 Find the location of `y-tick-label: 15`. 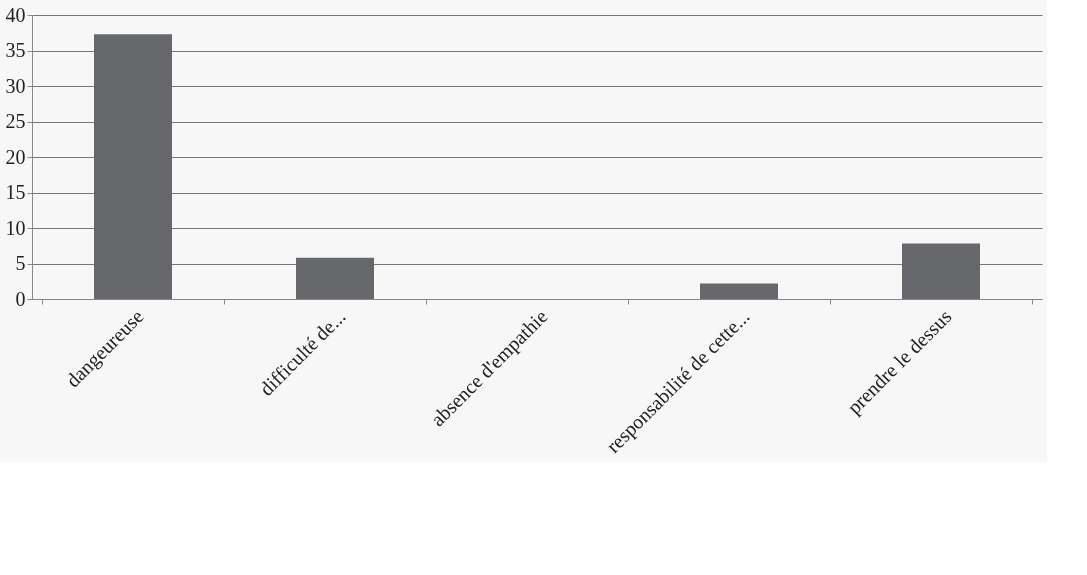

y-tick-label: 15 is located at coordinates (15, 192).